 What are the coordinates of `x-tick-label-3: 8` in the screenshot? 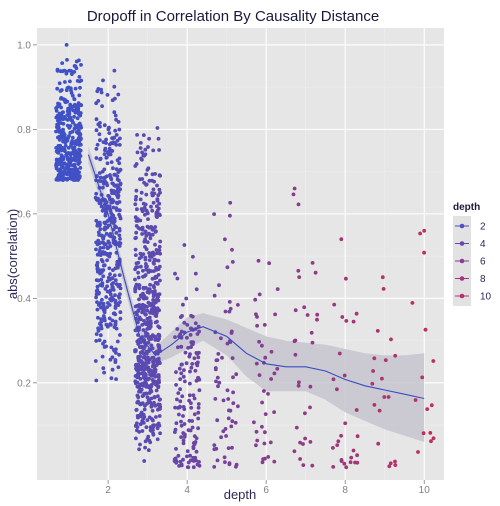 It's located at (345, 490).